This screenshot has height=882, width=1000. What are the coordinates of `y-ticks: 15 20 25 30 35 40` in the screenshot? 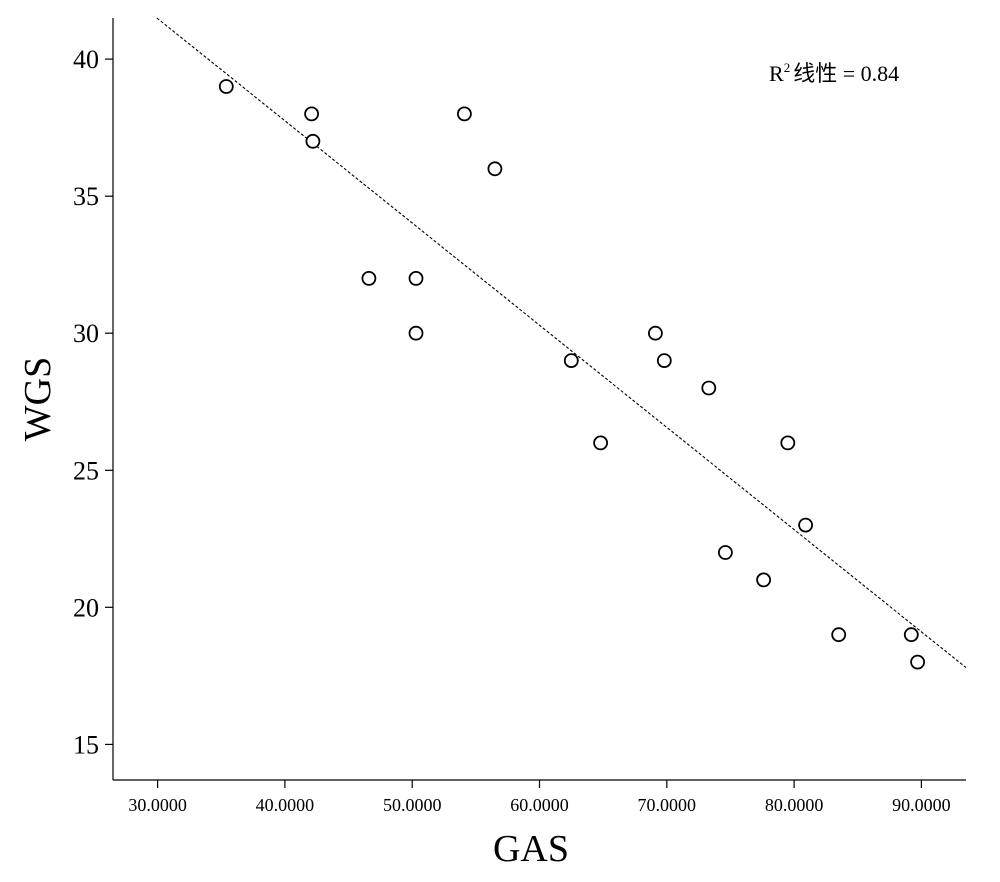 It's located at (93, 402).